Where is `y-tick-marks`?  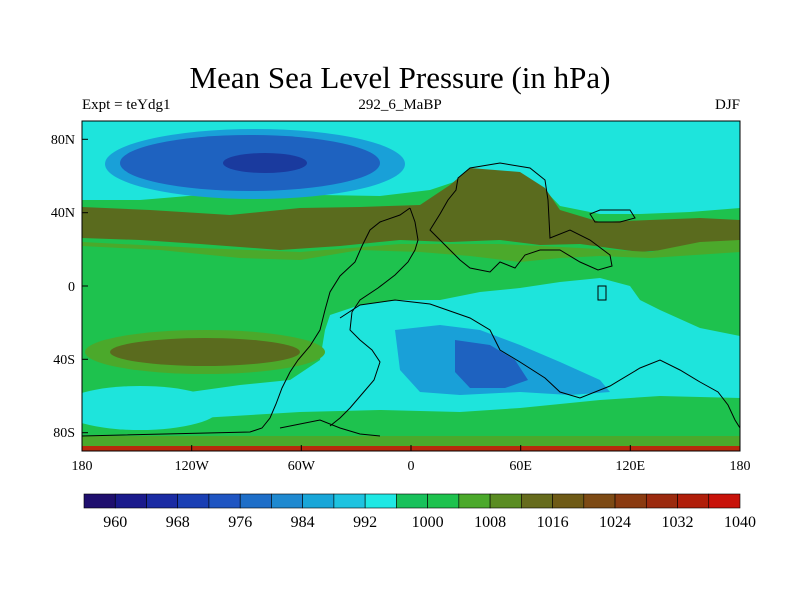 y-tick-marks is located at coordinates (85, 286).